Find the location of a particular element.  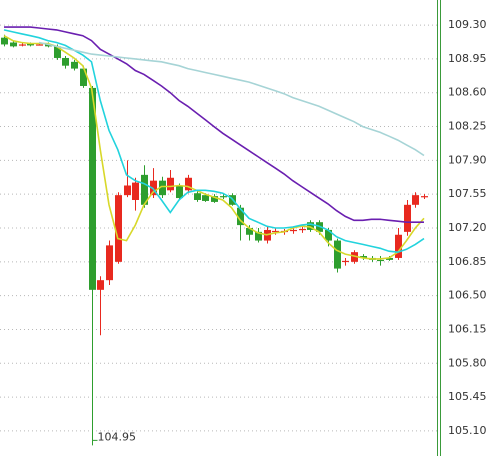

y-tick-label: 105.45 is located at coordinates (467, 396).